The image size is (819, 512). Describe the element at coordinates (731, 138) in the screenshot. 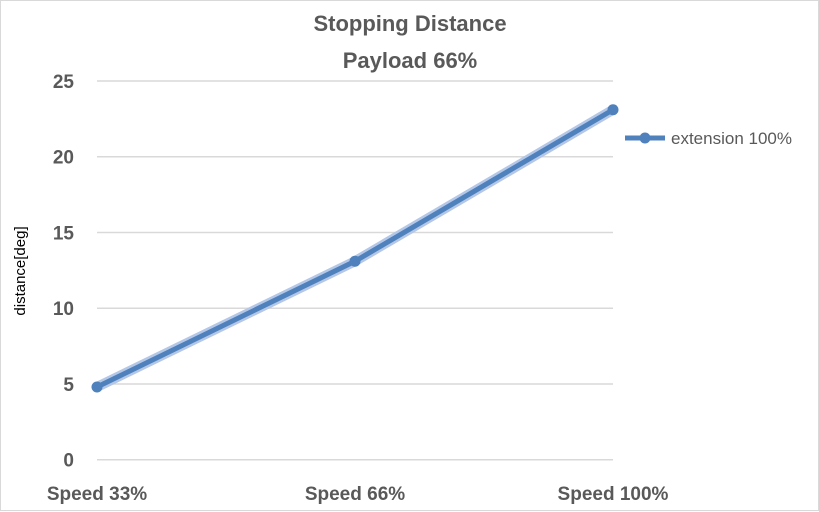

I see `legend-label: extension 100%` at that location.